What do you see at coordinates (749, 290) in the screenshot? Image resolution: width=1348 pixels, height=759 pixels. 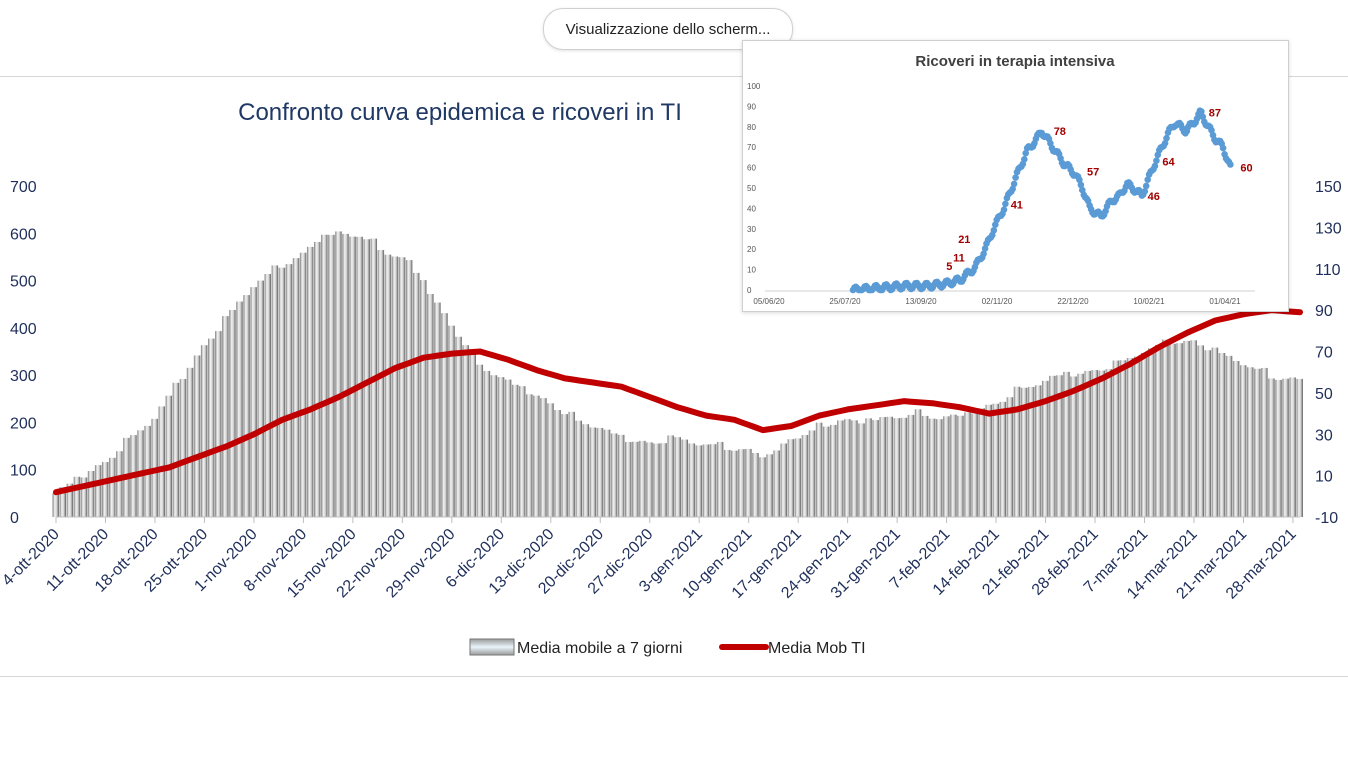 I see `inset-y-tick-label: 0` at bounding box center [749, 290].